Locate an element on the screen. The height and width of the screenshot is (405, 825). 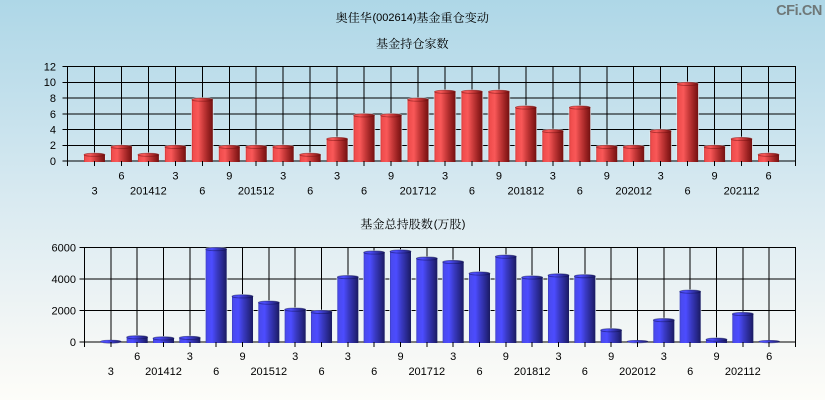
svg-text: 10 is located at coordinates (50, 83).